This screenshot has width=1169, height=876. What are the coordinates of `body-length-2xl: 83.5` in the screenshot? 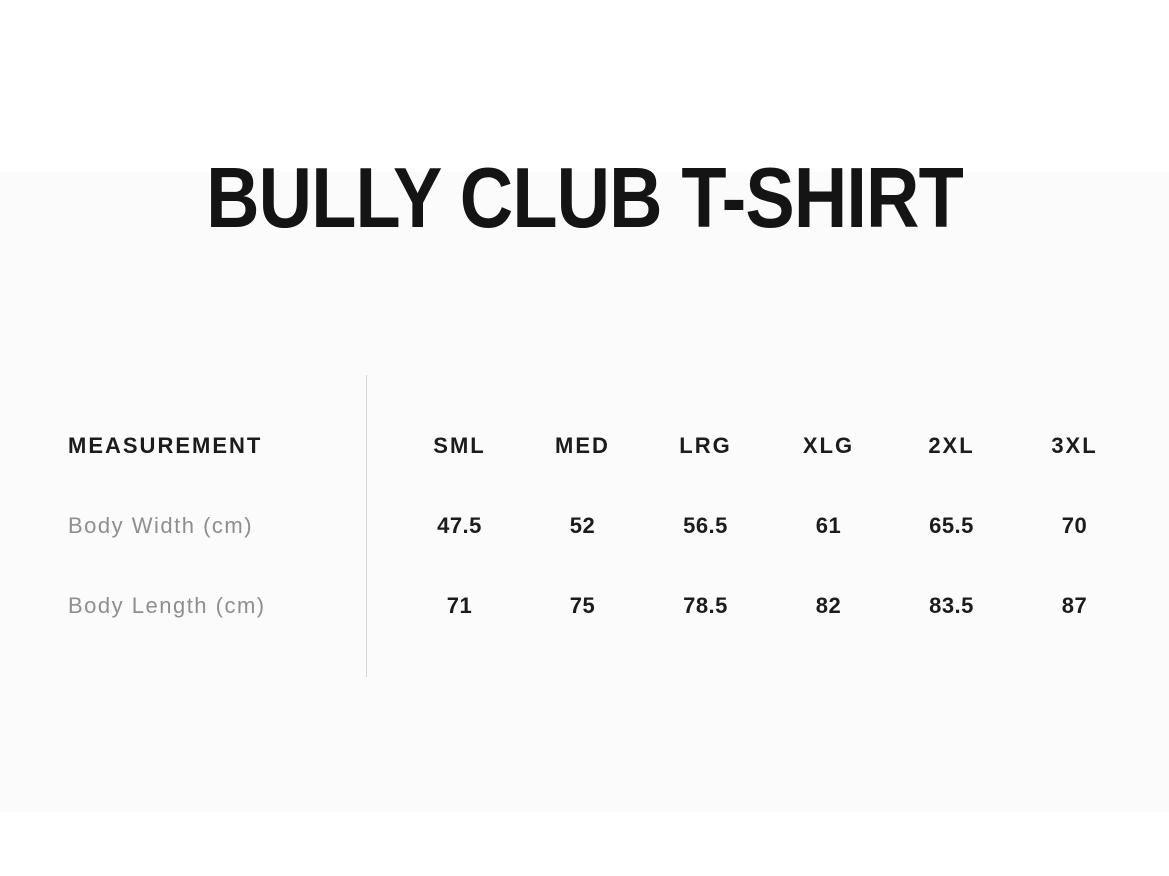 It's located at (951, 605).